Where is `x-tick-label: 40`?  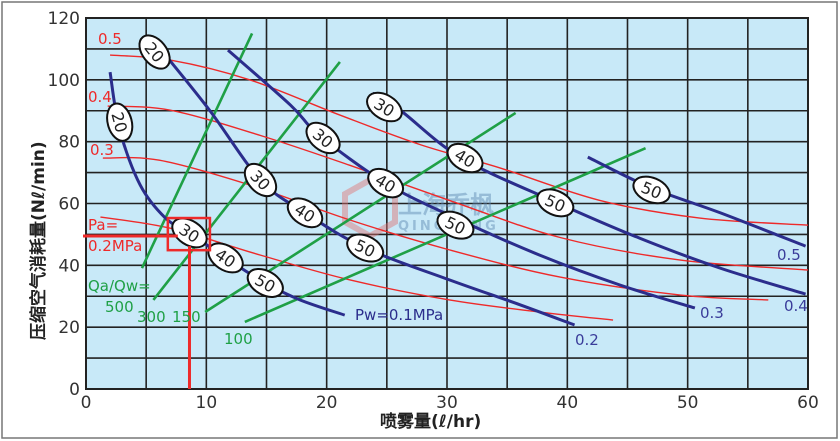
x-tick-label: 40 is located at coordinates (568, 403).